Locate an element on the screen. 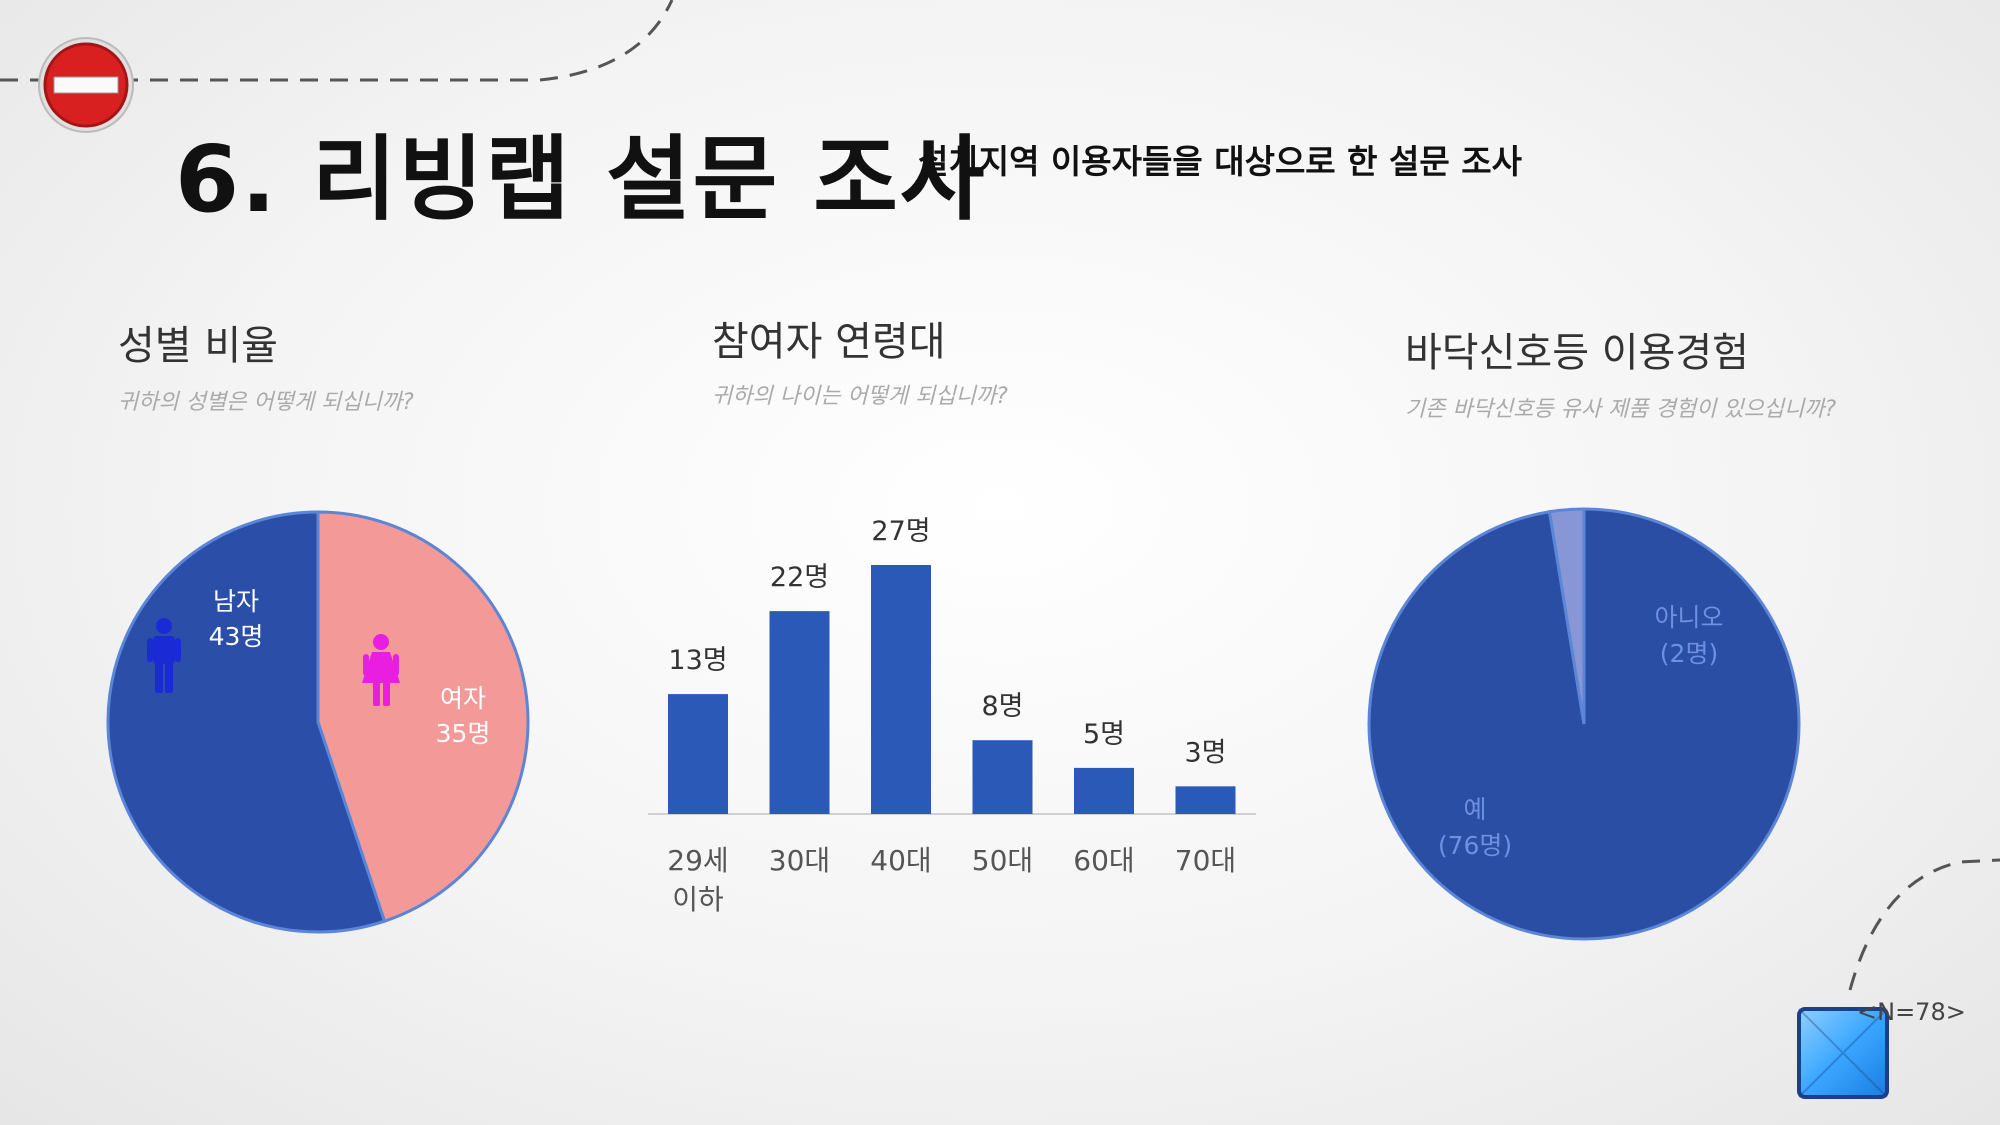 The height and width of the screenshot is (1125, 2000). pie-value-no: (2명) is located at coordinates (1689, 653).